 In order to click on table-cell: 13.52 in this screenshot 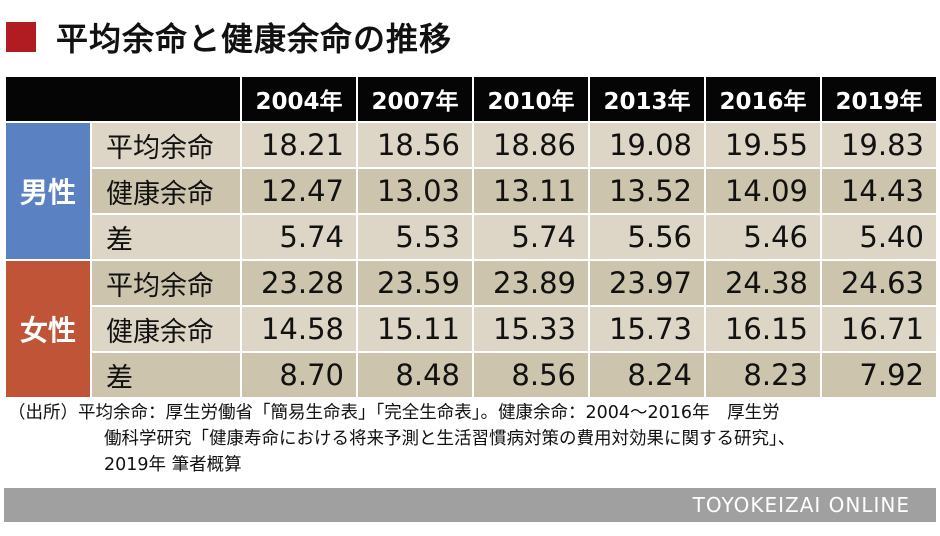, I will do `click(647, 191)`.